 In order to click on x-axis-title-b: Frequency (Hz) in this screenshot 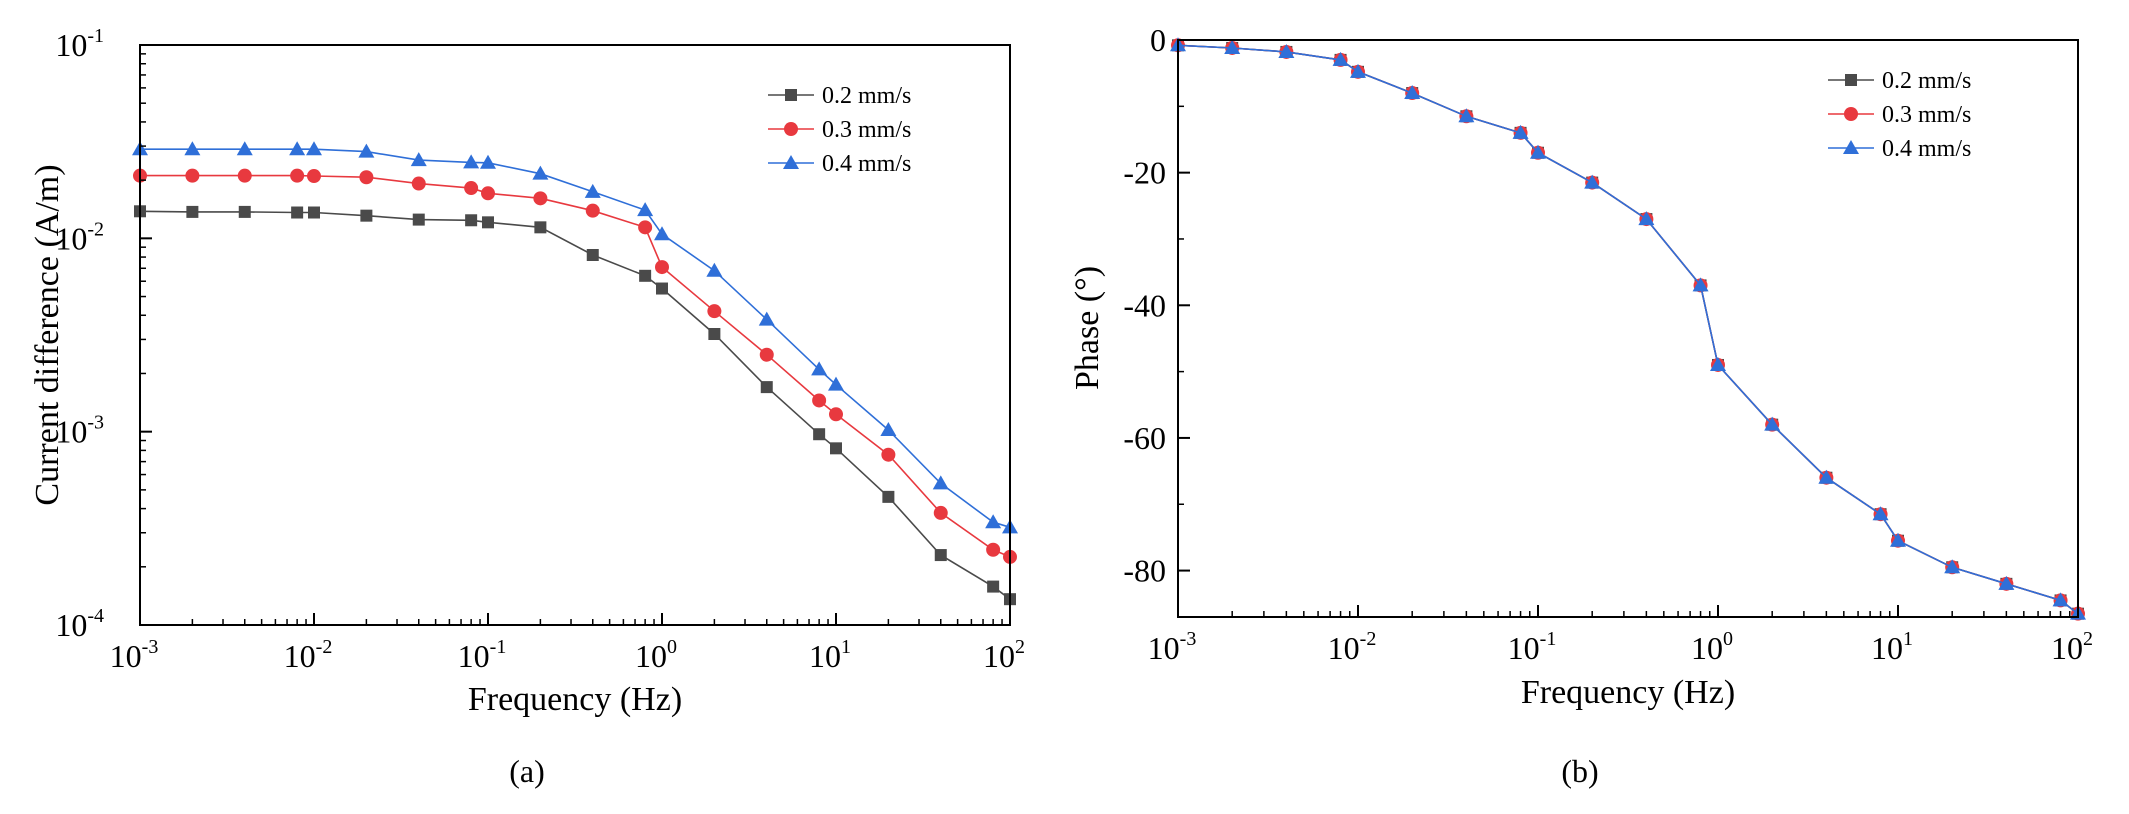, I will do `click(1628, 692)`.